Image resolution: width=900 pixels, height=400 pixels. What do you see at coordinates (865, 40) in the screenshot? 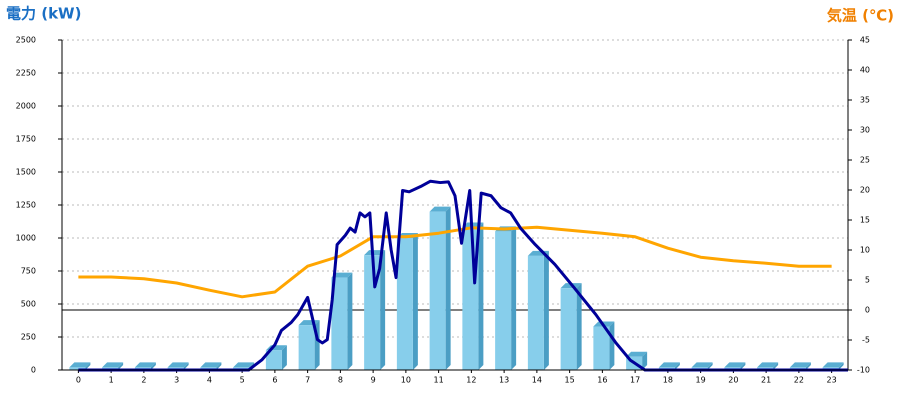
I see `y2-tick-label: 45` at bounding box center [865, 40].